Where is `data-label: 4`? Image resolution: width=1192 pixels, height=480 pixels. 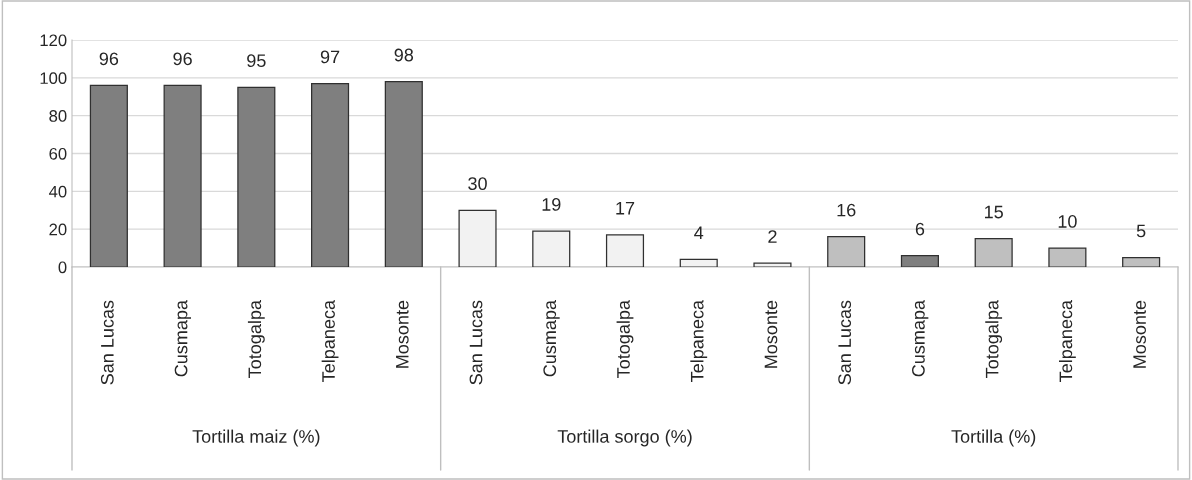
data-label: 4 is located at coordinates (699, 233).